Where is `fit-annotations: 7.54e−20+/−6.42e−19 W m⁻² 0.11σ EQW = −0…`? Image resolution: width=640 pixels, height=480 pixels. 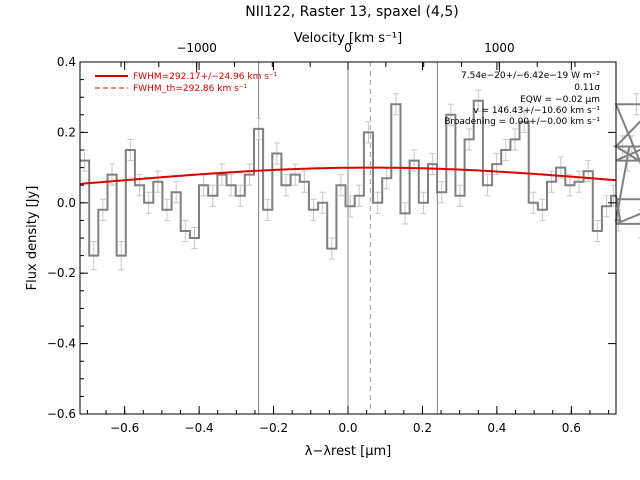
fit-annotations: 7.54e−20+/−6.42e−19 W m⁻² 0.11σ EQW = −0… is located at coordinates (522, 99).